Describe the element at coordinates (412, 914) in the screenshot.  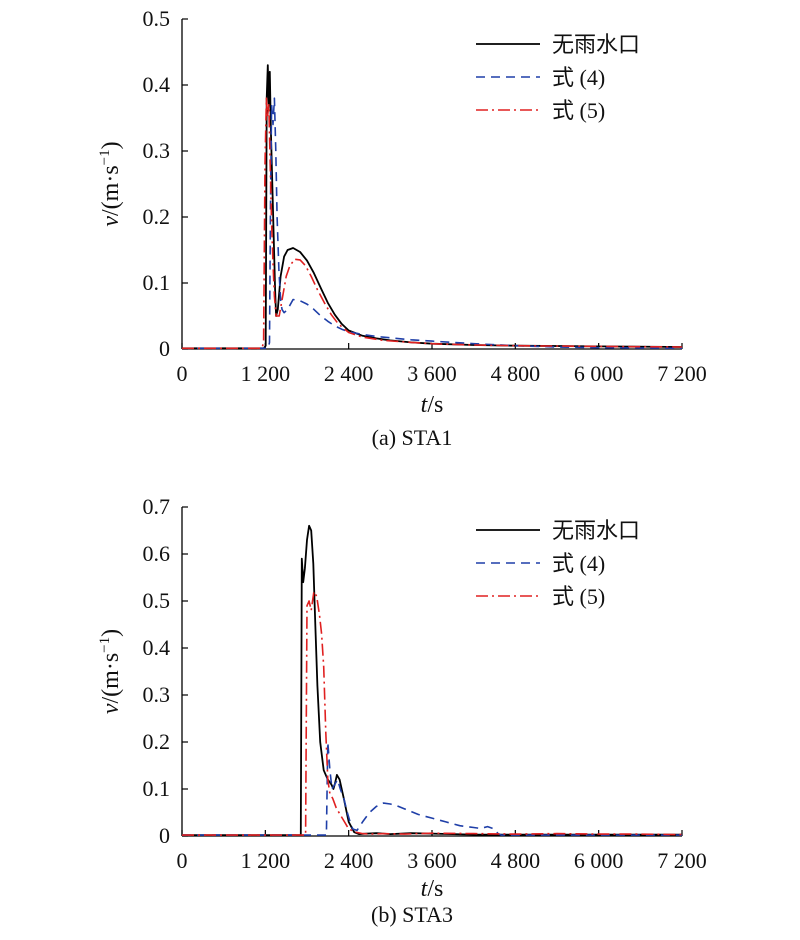
I see `panel-caption: (b) STA3` at that location.